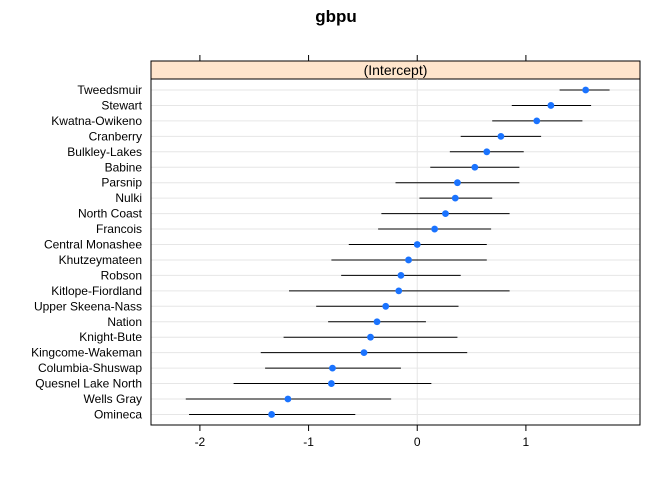 Image resolution: width=672 pixels, height=480 pixels. What do you see at coordinates (121, 105) in the screenshot?
I see `category-label: Stewart` at bounding box center [121, 105].